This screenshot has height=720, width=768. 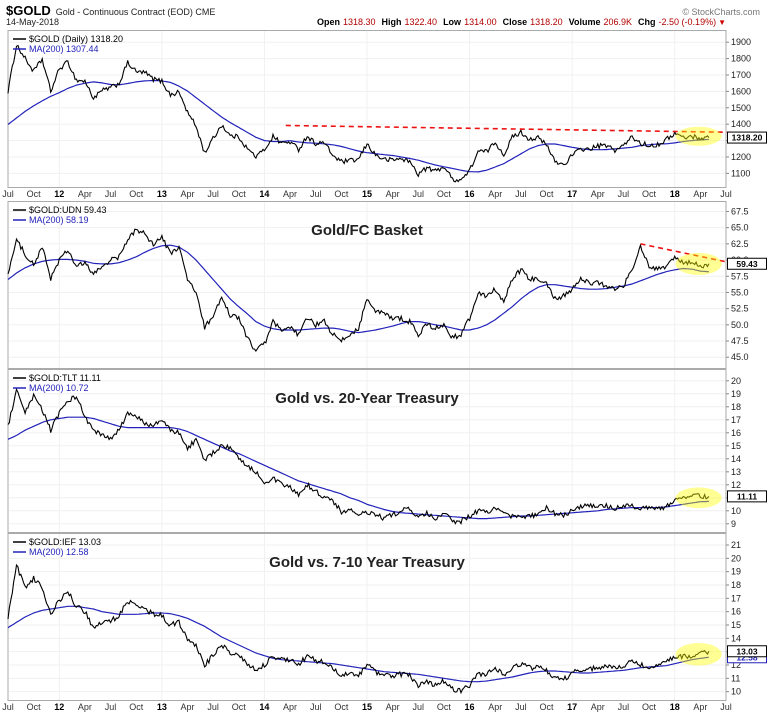 What do you see at coordinates (733, 524) in the screenshot?
I see `y-tick-label: 9` at bounding box center [733, 524].